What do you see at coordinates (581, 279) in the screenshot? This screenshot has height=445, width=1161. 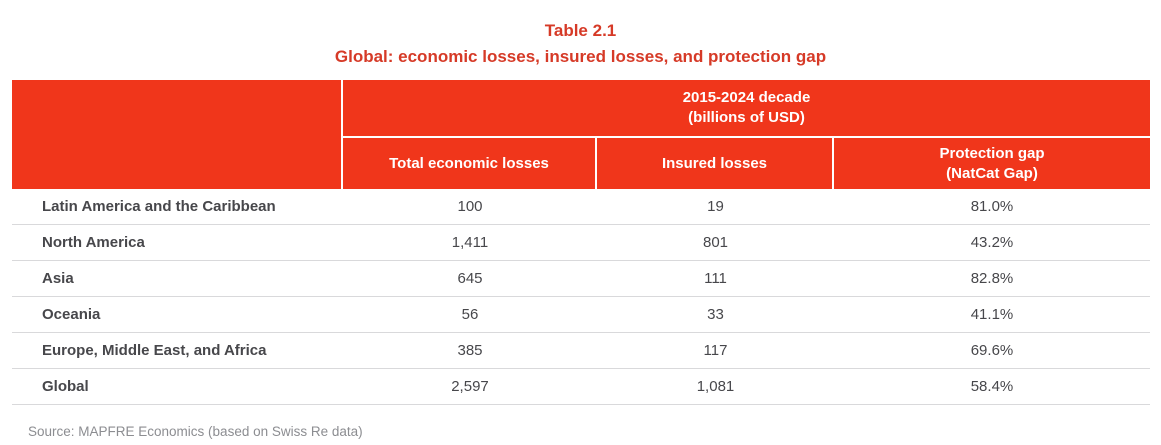 I see `table-row: Asia 645 111 82.8%` at bounding box center [581, 279].